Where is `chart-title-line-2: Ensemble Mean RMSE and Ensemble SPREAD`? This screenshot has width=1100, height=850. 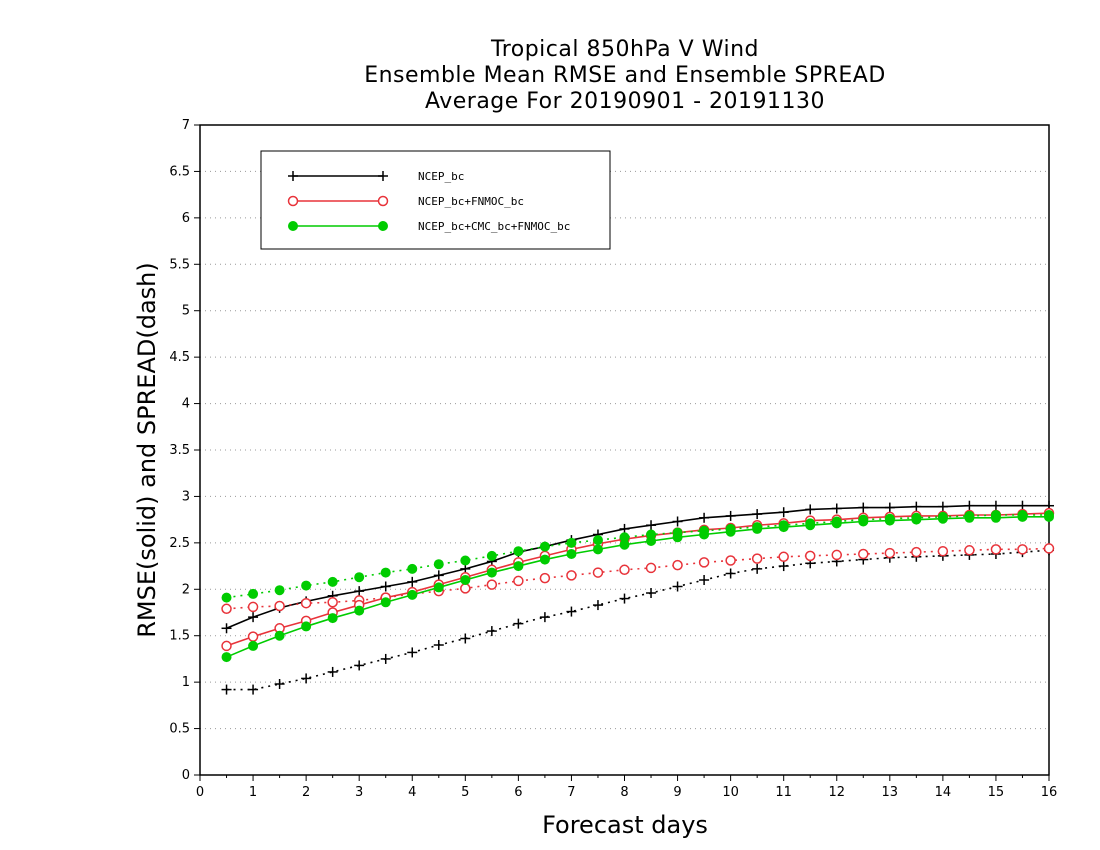 chart-title-line-2: Ensemble Mean RMSE and Ensemble SPREAD is located at coordinates (625, 75).